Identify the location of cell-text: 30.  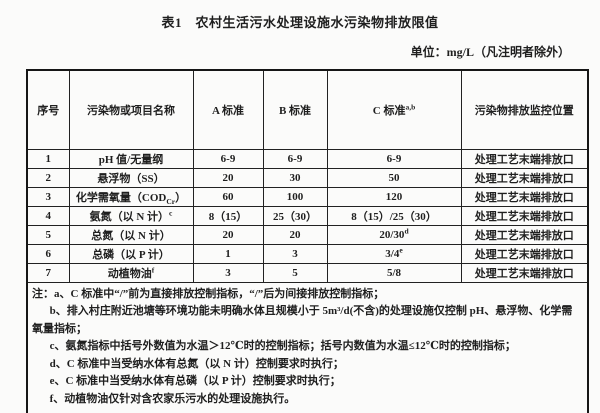
(295, 177).